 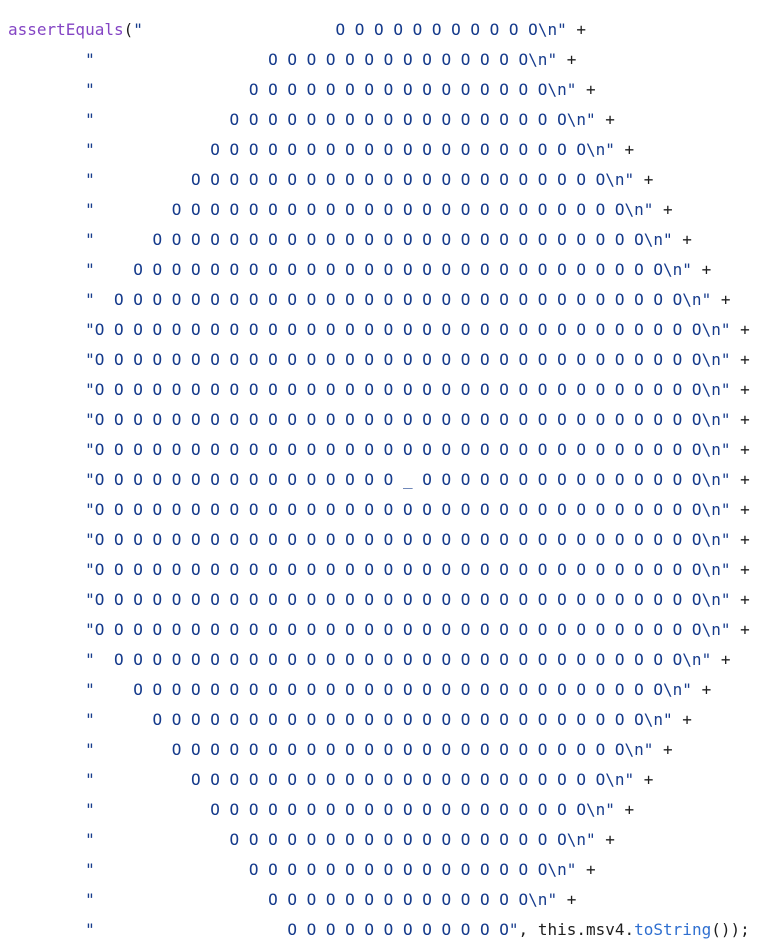 What do you see at coordinates (730, 929) in the screenshot?
I see `code-token: ());` at bounding box center [730, 929].